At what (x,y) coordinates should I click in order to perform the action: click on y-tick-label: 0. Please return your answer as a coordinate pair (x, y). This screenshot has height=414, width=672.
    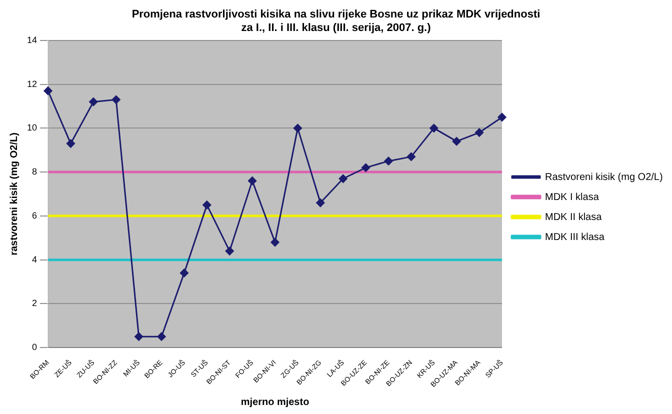
    Looking at the image, I should click on (35, 347).